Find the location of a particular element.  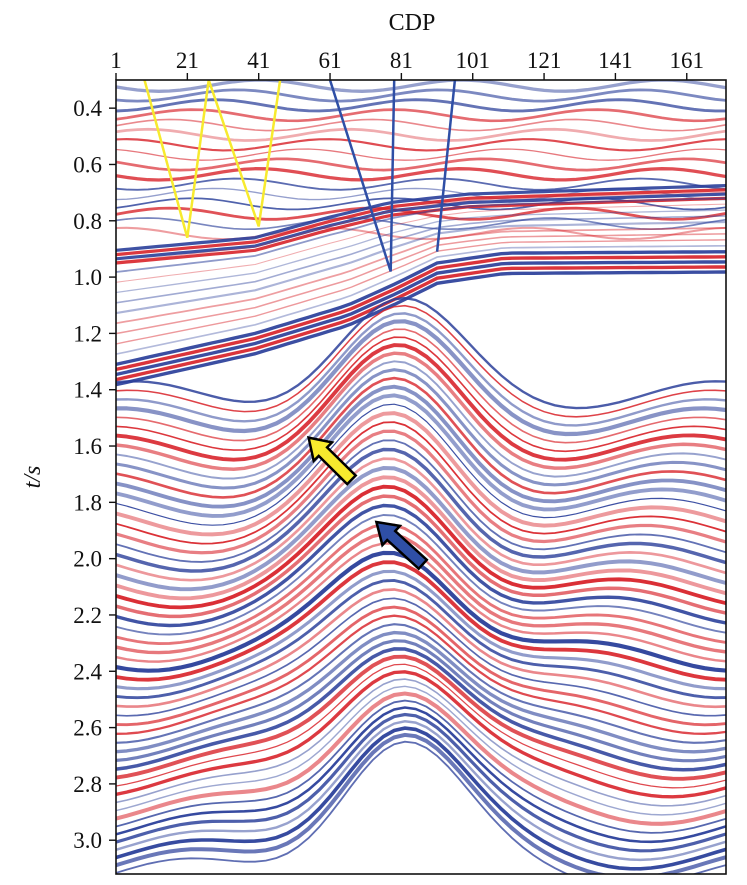

y-tick-label: 2.4 is located at coordinates (87, 671).